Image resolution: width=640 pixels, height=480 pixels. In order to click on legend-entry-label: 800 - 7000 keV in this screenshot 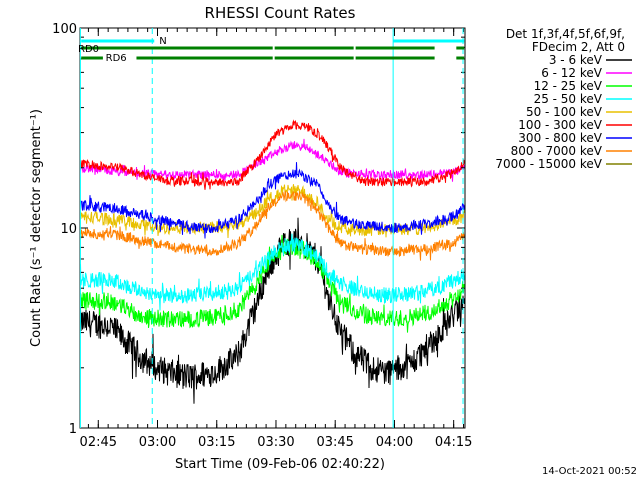, I will do `click(557, 151)`.